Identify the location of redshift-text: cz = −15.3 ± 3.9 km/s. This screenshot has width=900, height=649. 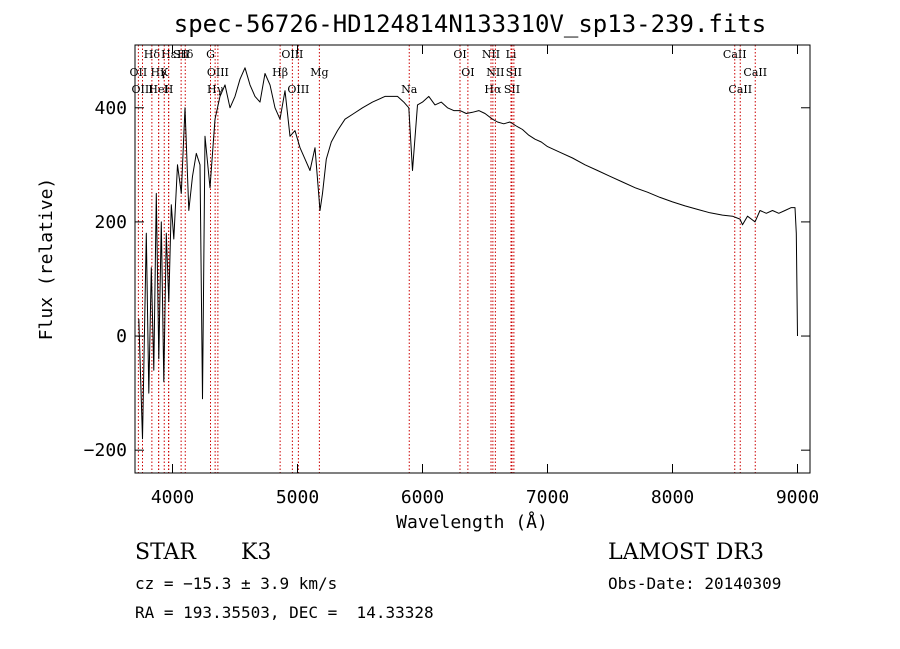
(236, 583).